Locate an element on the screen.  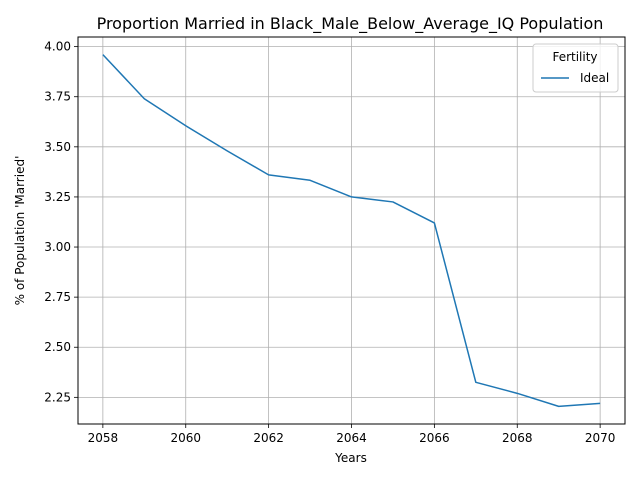
y-tick-label: 3.75 is located at coordinates (57, 97).